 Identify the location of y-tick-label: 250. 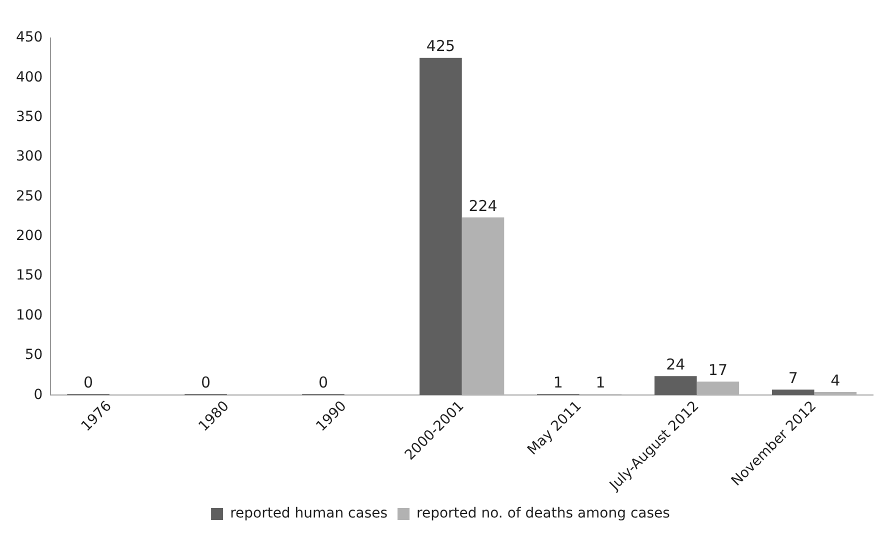
(29, 196).